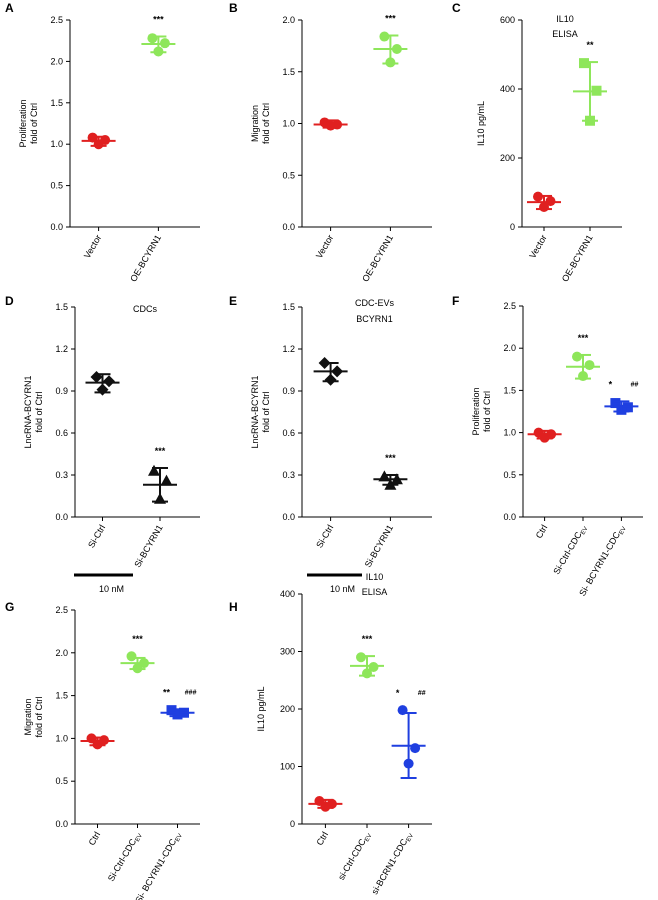  I want to click on chart-title: CDCs, so click(145, 309).